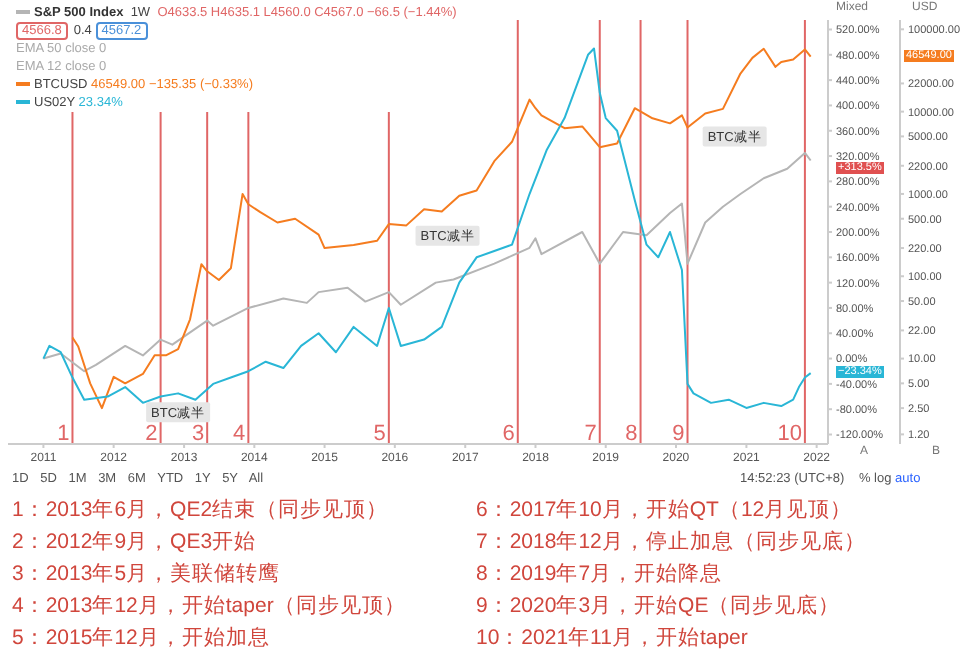 Image resolution: width=968 pixels, height=656 pixels. Describe the element at coordinates (63, 434) in the screenshot. I see `ref-line-label: 1` at that location.